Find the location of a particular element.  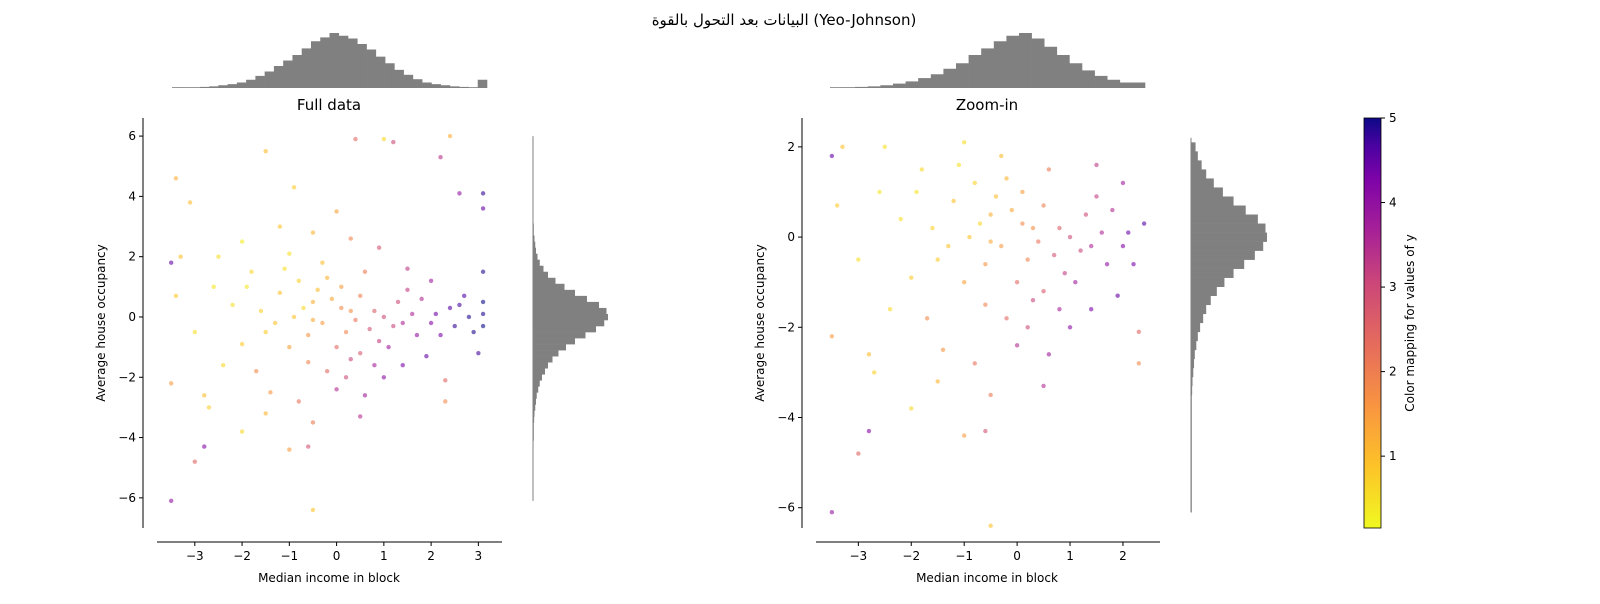

x-tick-label: −3 is located at coordinates (195, 556).